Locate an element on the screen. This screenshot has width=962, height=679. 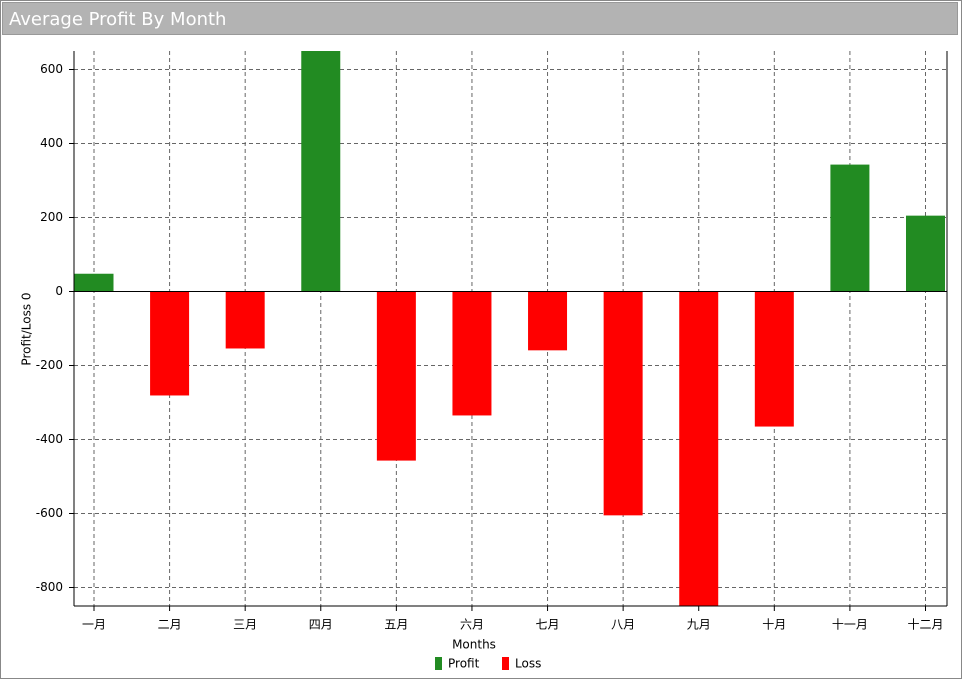
x-tick-label: 二月 is located at coordinates (170, 625).